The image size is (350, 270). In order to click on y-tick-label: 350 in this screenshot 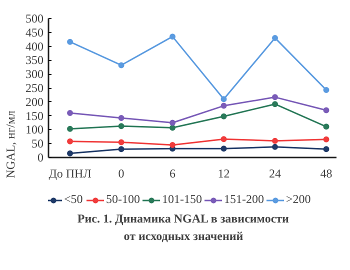, I will do `click(35, 60)`.